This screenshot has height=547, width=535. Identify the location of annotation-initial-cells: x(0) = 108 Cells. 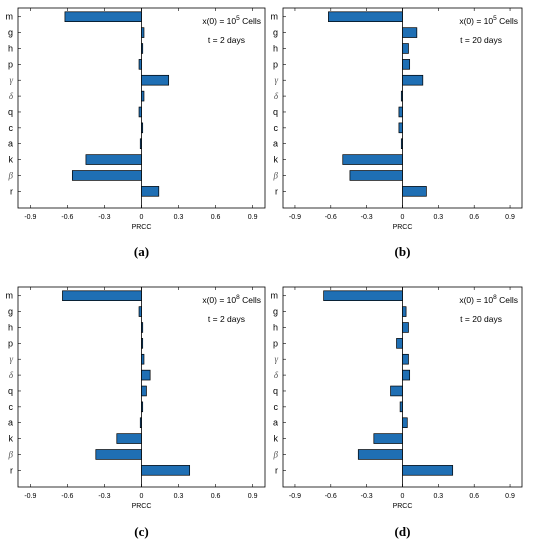
(231, 299).